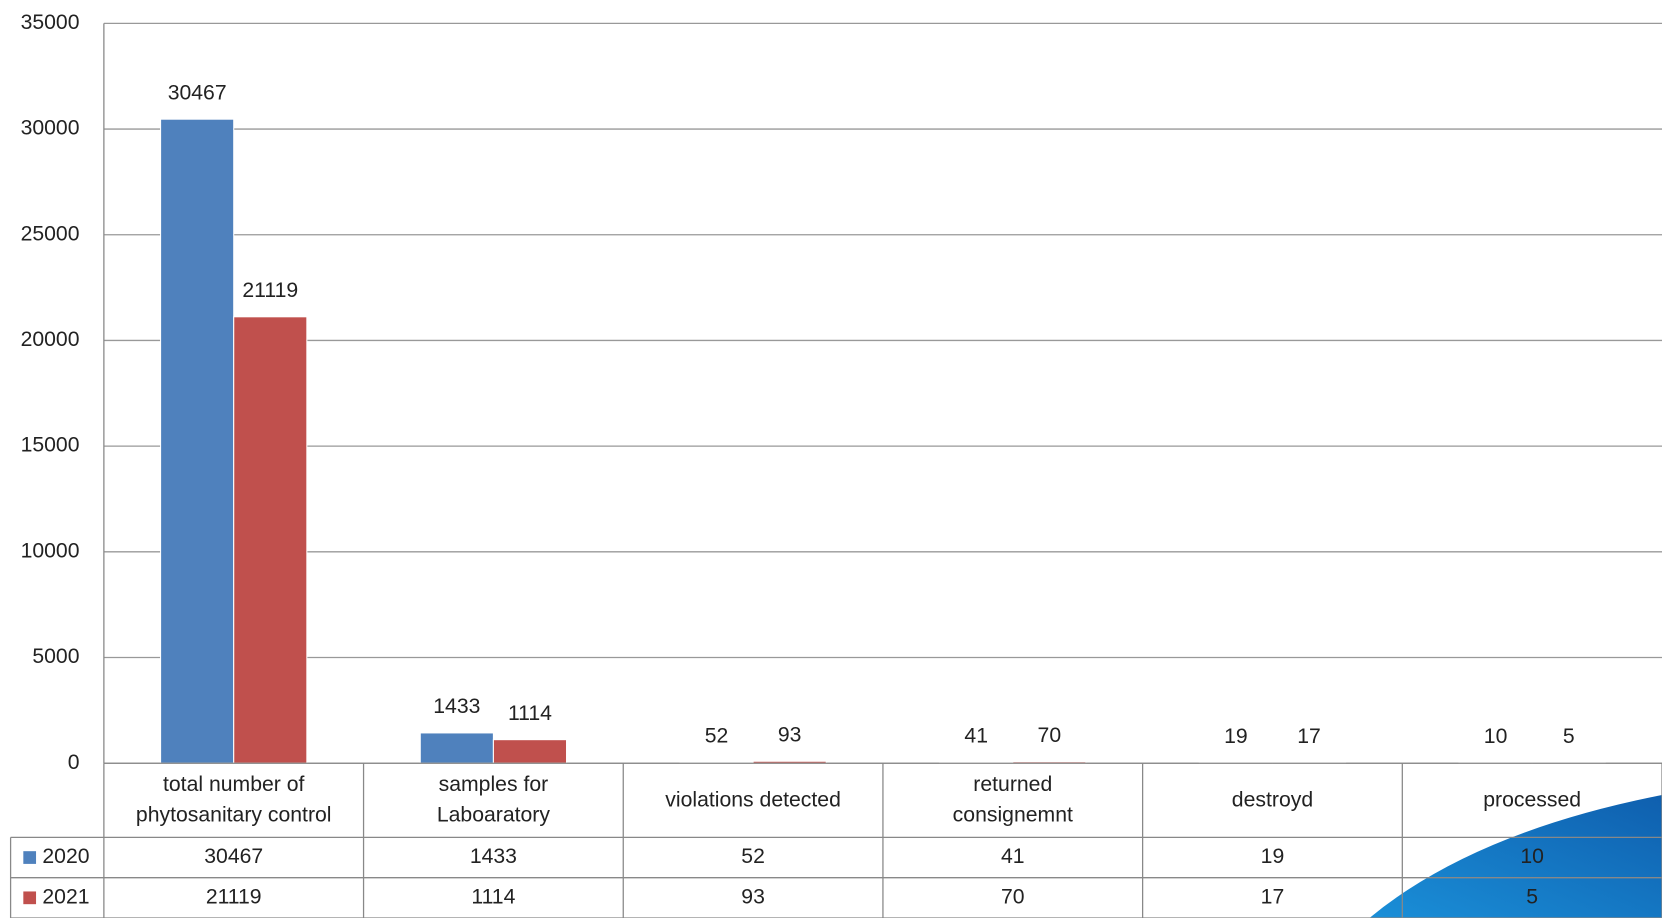  Describe the element at coordinates (233, 856) in the screenshot. I see `table-value: 30467` at that location.